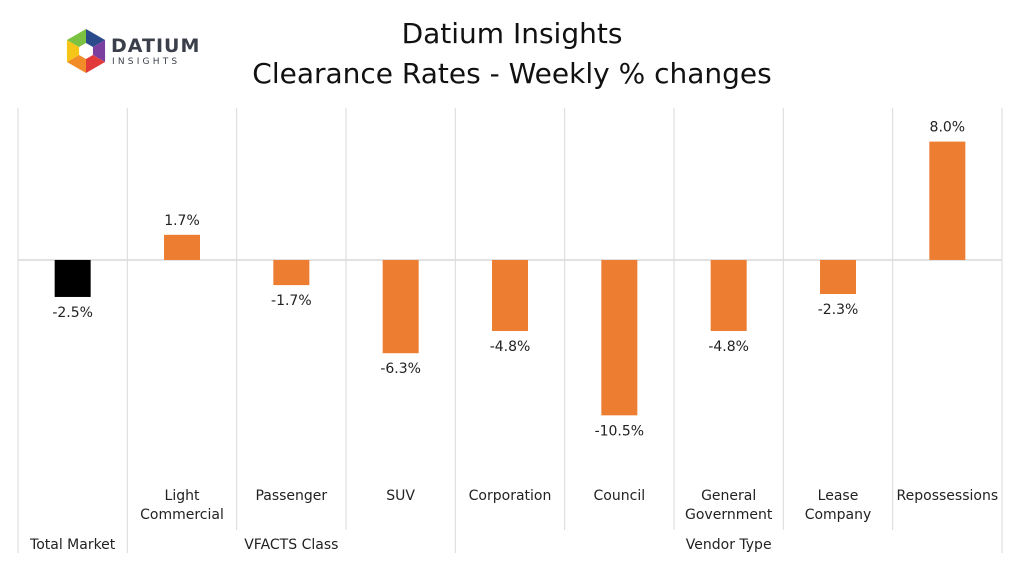 Image resolution: width=1024 pixels, height=562 pixels. Describe the element at coordinates (729, 545) in the screenshot. I see `group-label: Vendor Type` at that location.